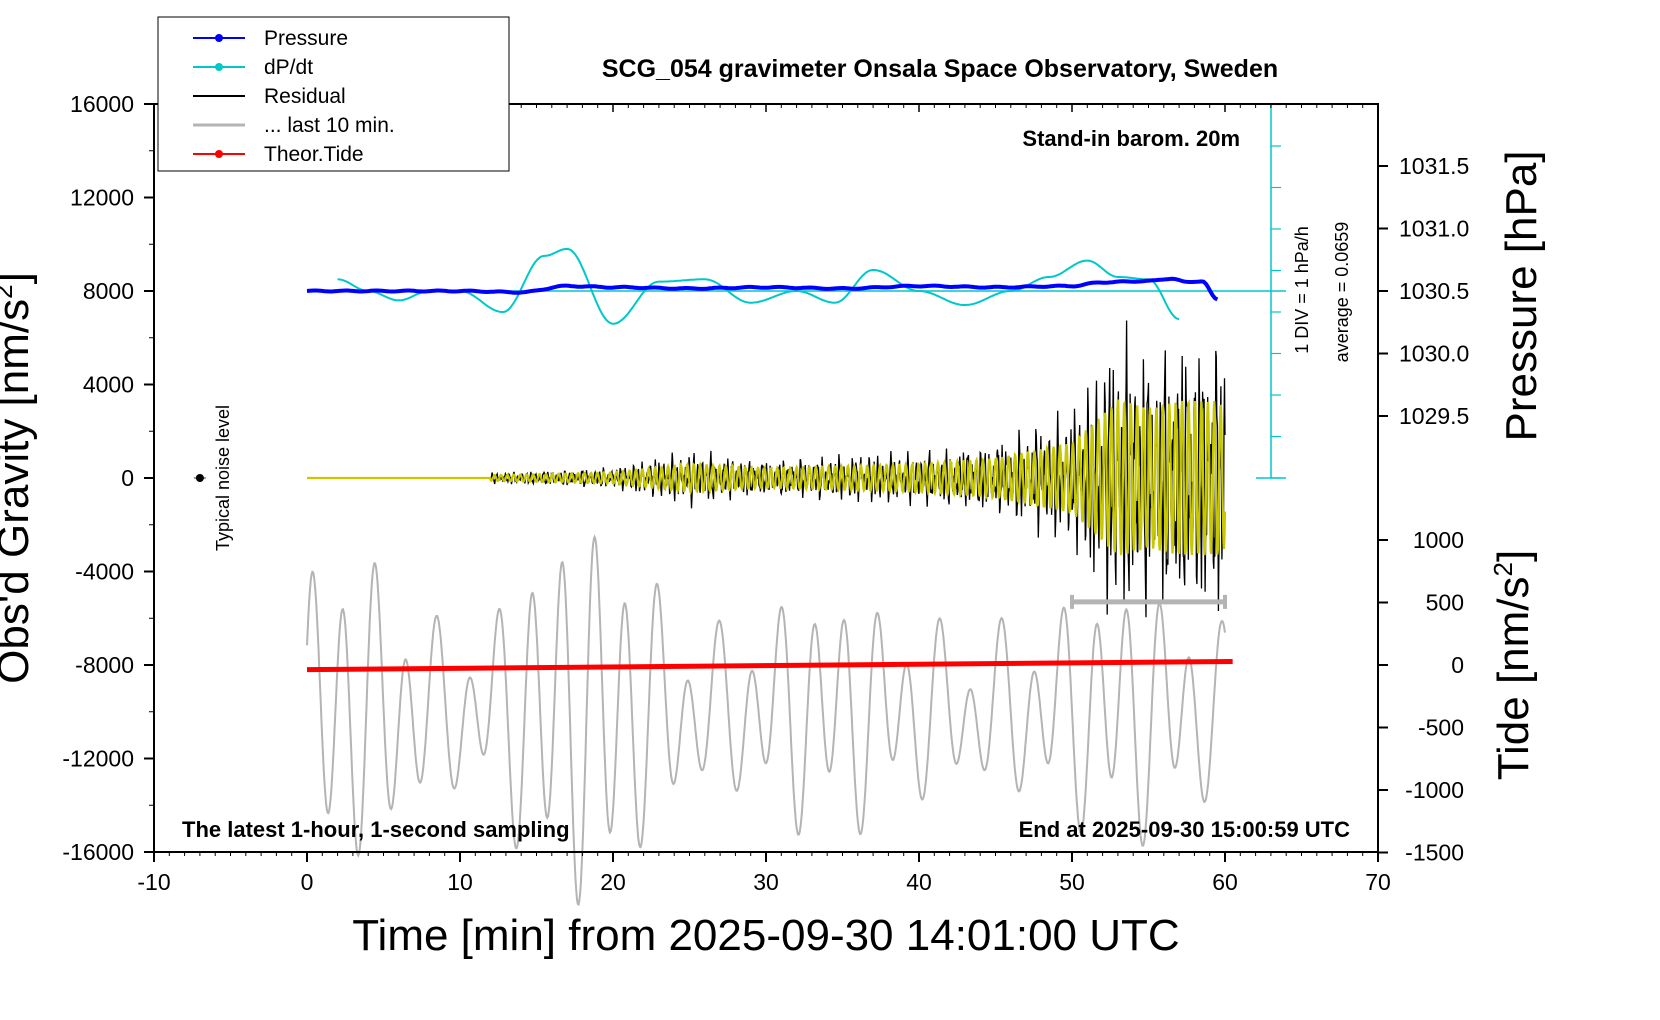 Image resolution: width=1660 pixels, height=1020 pixels. Describe the element at coordinates (1457, 665) in the screenshot. I see `tide-tick-label: 0` at that location.